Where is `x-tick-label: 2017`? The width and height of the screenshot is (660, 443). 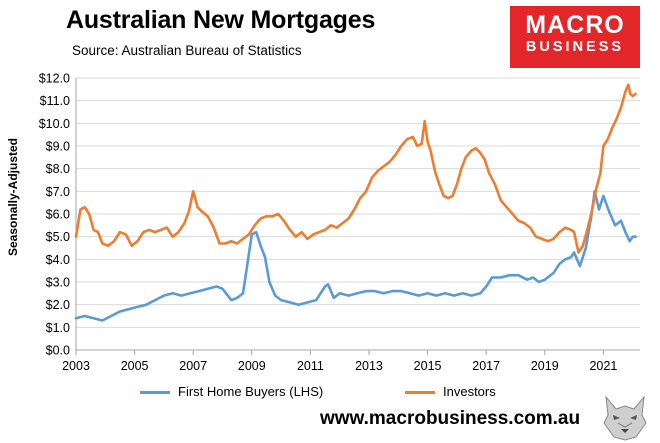 x-tick-label: 2017 is located at coordinates (486, 366).